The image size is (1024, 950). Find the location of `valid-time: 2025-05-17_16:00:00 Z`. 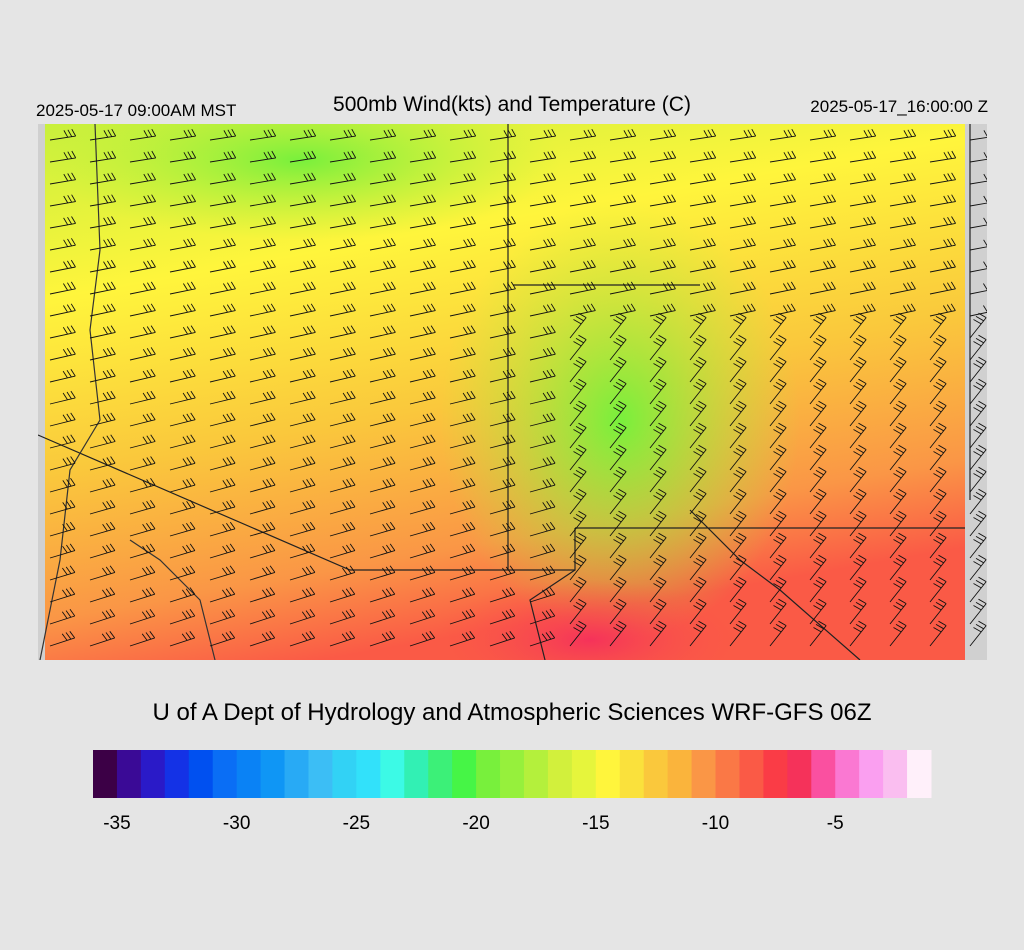

valid-time: 2025-05-17_16:00:00 Z is located at coordinates (899, 106).